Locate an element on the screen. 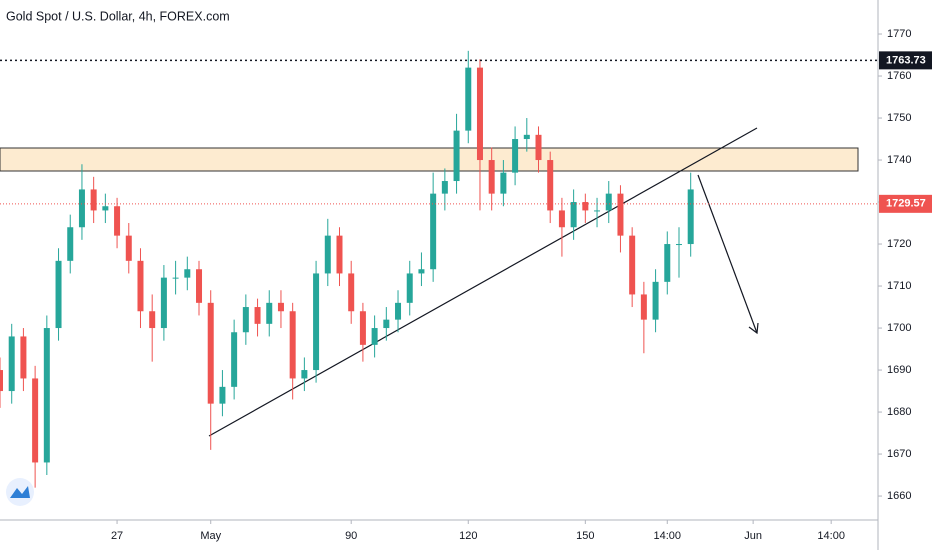 Image resolution: width=932 pixels, height=550 pixels. logo is located at coordinates (20, 492).